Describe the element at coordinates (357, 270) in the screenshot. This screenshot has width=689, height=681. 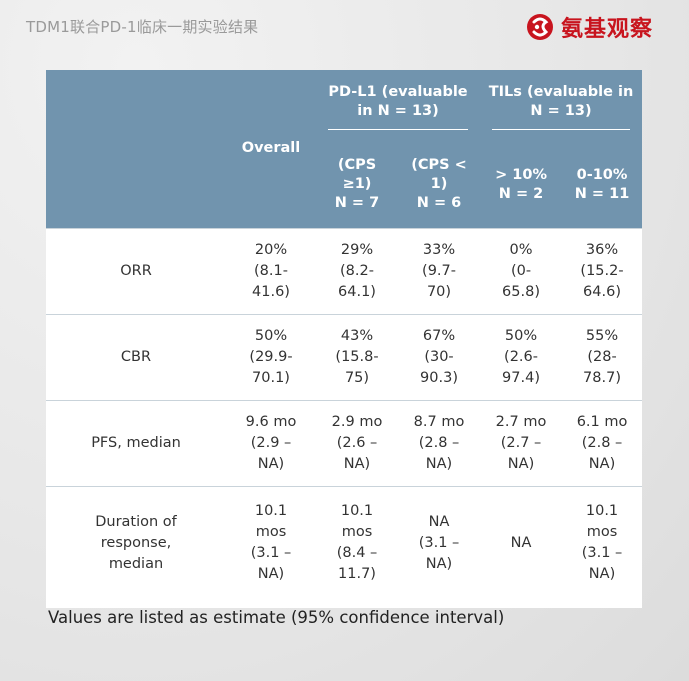
I see `table-cell: 29% (8.2- 64.1)` at that location.